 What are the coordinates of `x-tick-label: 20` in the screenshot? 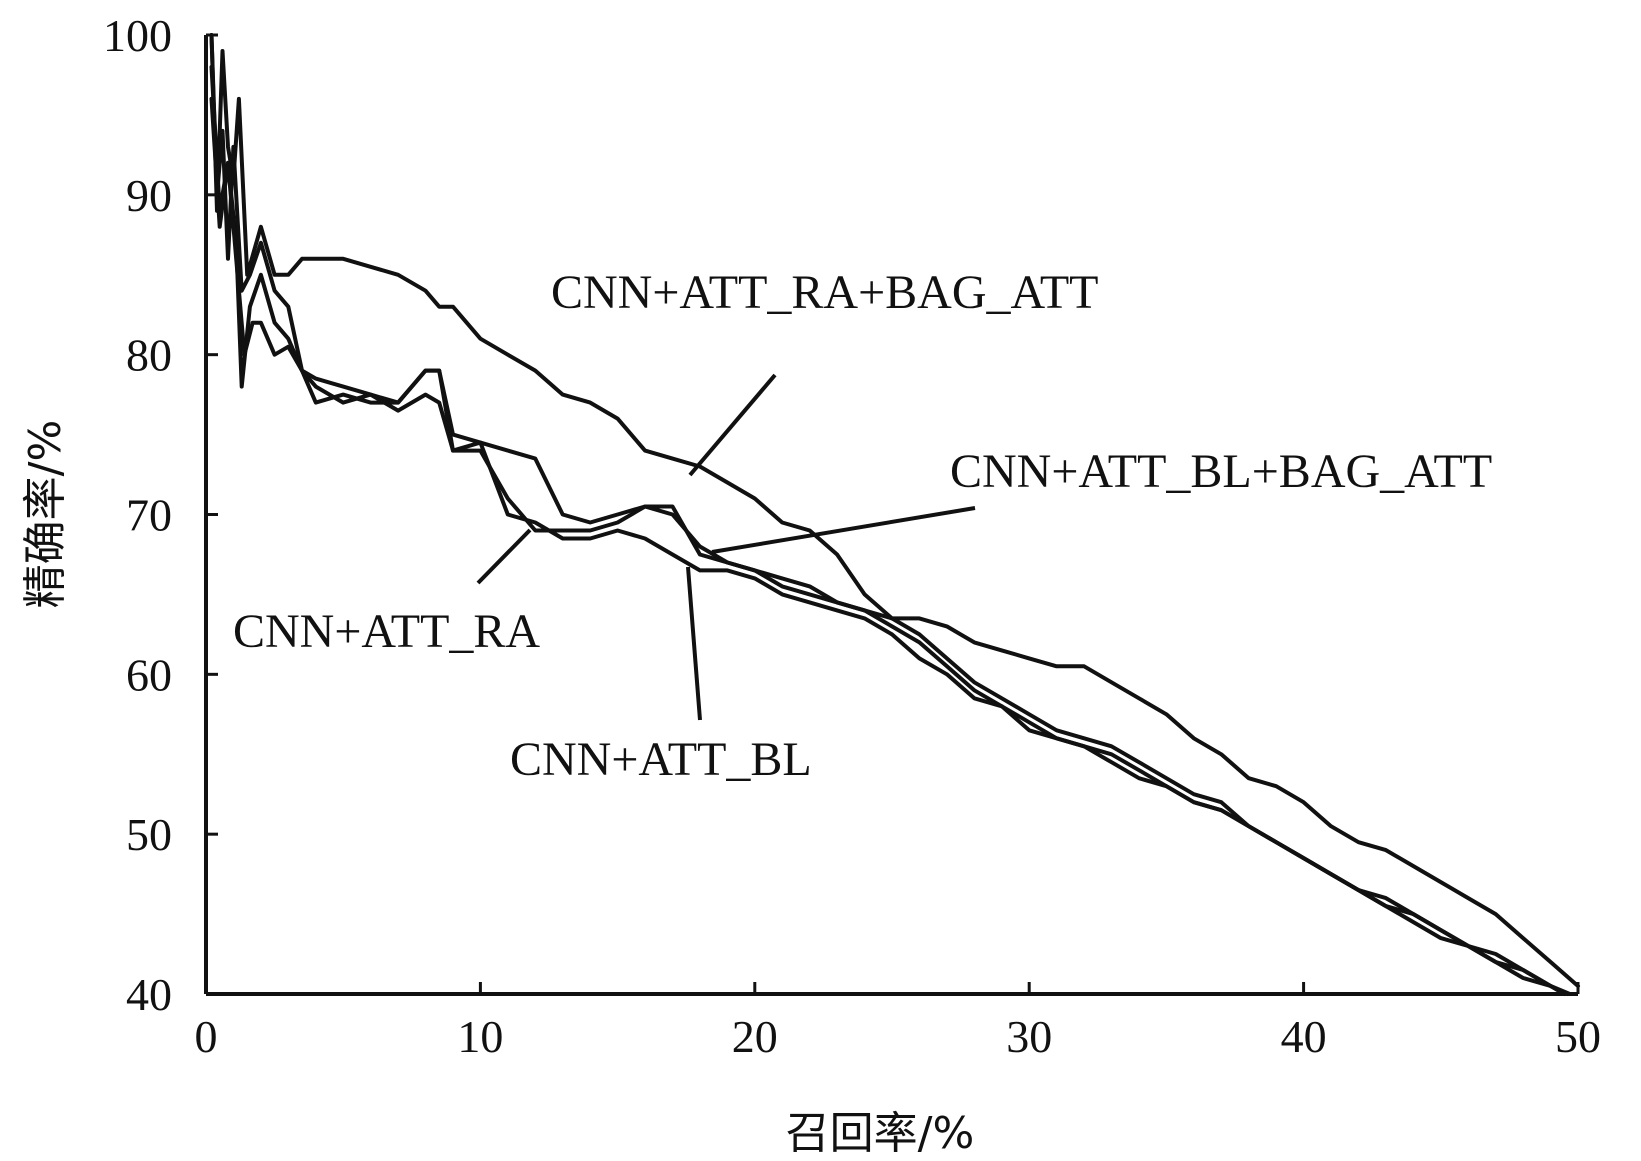 It's located at (755, 1036).